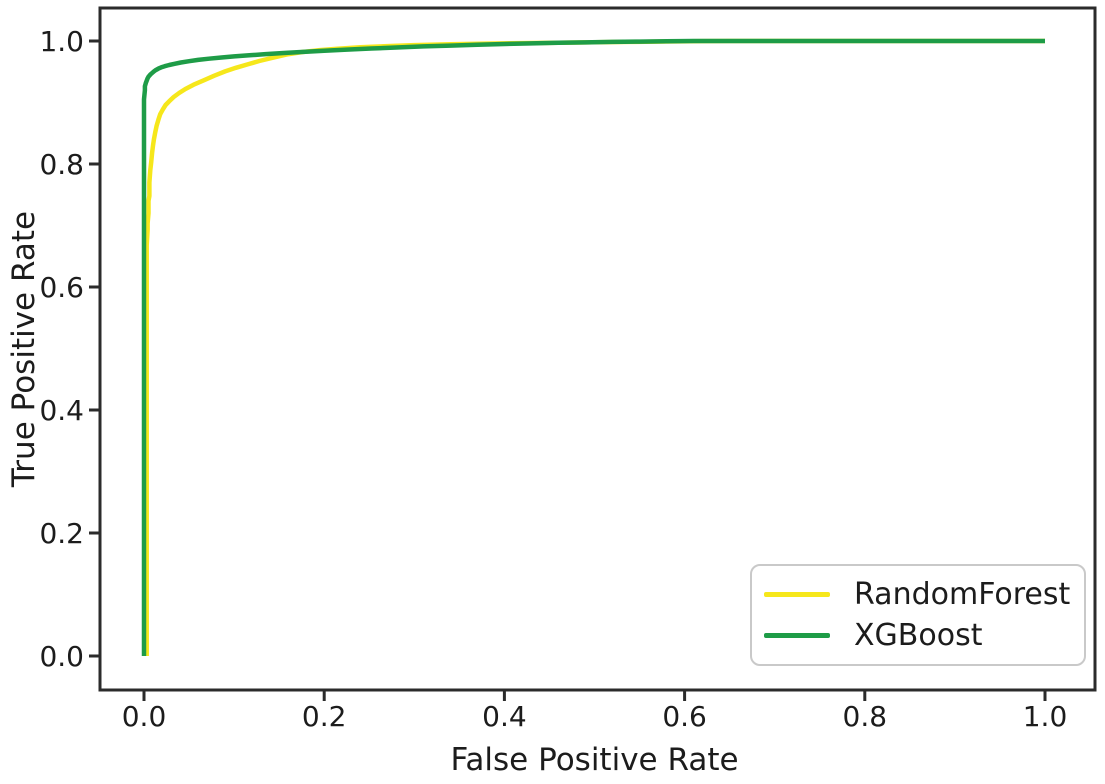 The height and width of the screenshot is (784, 1105). I want to click on x-tick-label: 0.6, so click(684, 716).